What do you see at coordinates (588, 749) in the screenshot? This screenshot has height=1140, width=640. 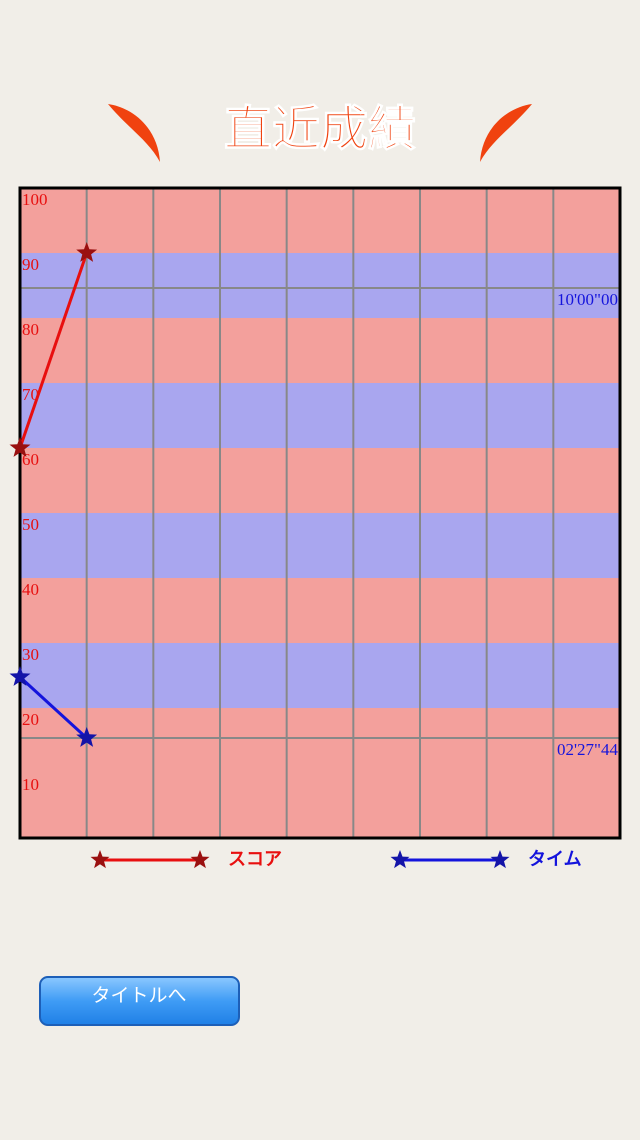 I see `y2-tick-label: 02'27"44` at bounding box center [588, 749].